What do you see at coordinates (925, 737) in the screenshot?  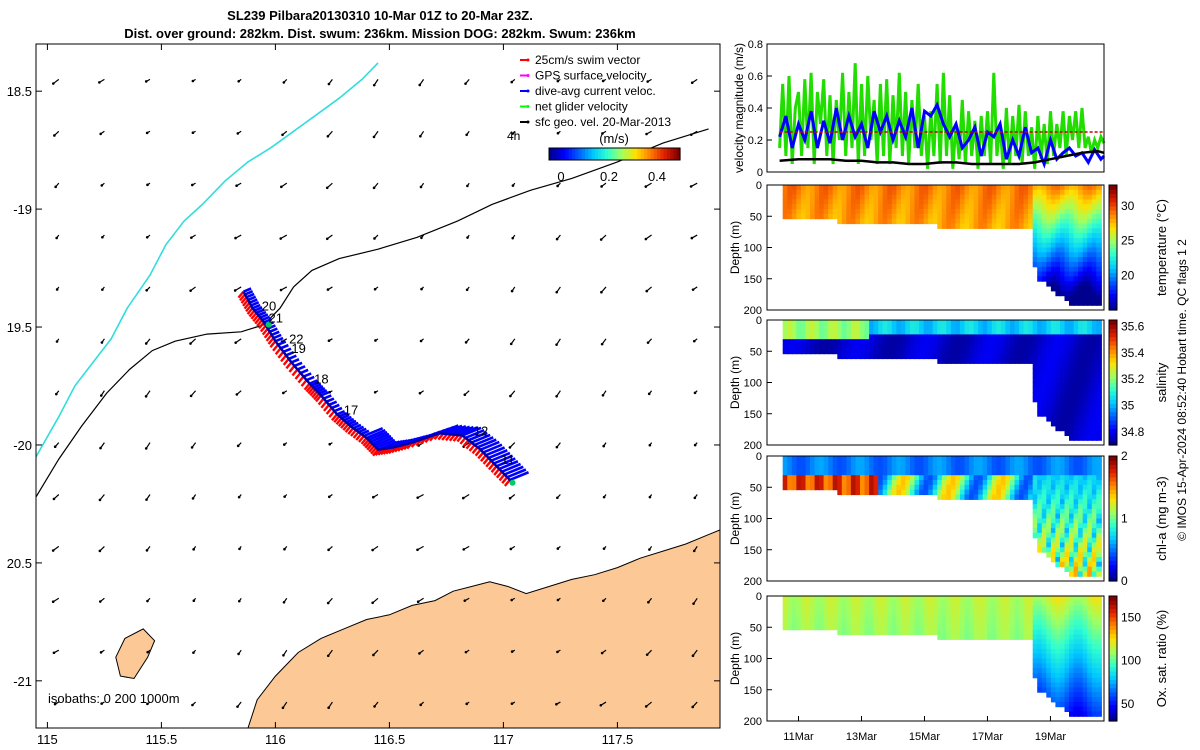 I see `time-xtick-label: 15Mar` at bounding box center [925, 737].